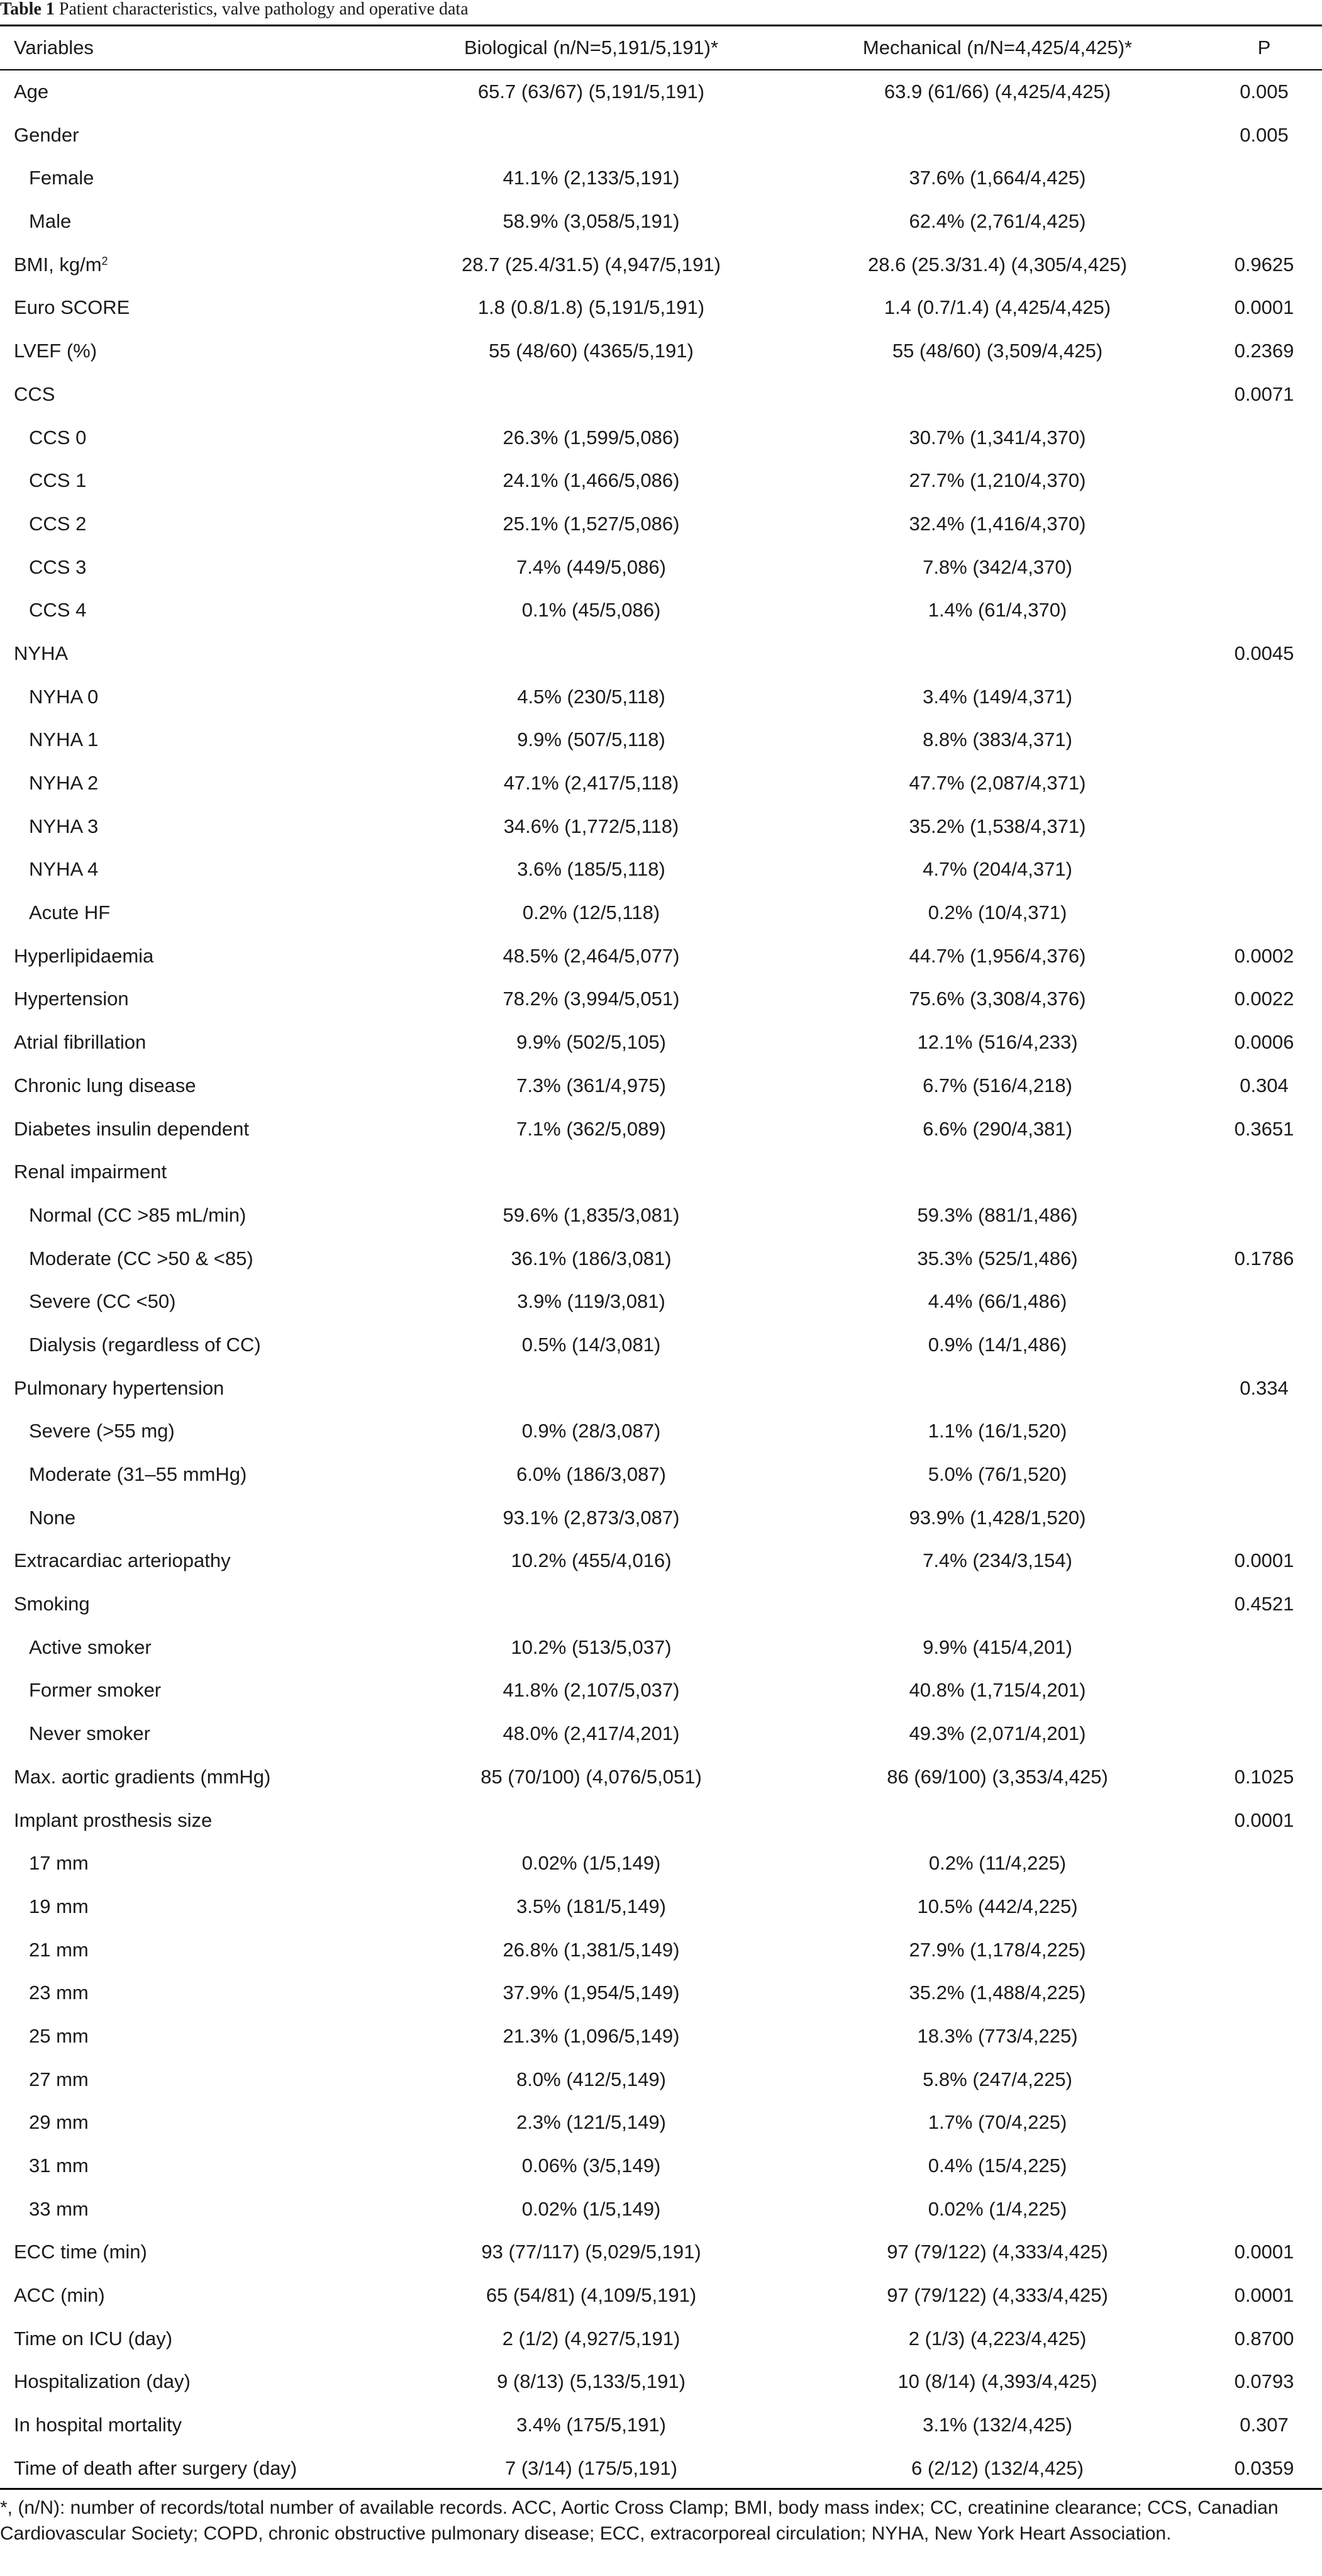 This screenshot has height=2576, width=1322. What do you see at coordinates (1264, 1258) in the screenshot?
I see `p-value: 0.1786` at bounding box center [1264, 1258].